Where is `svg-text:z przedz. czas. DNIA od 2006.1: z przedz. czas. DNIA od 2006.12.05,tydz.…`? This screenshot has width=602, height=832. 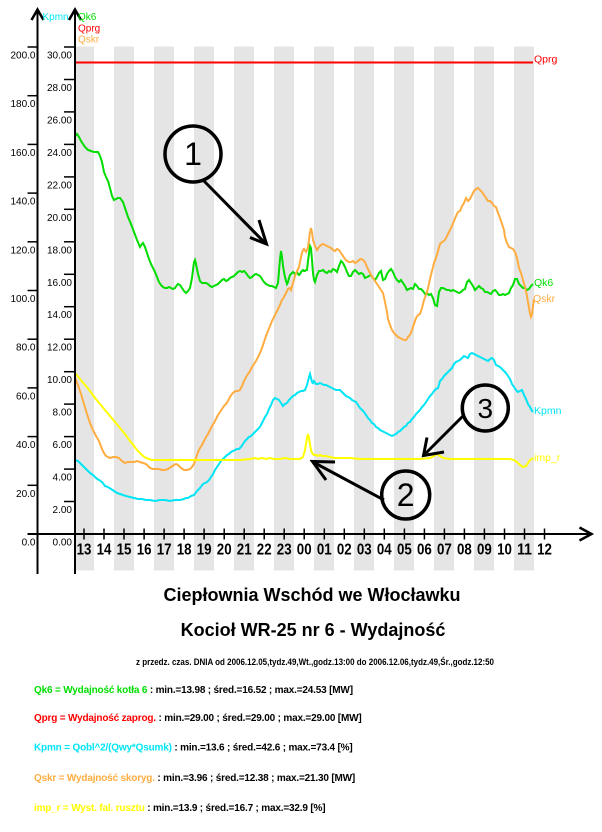 svg-text:z przedz. czas. DNIA od 2006.1: z przedz. czas. DNIA od 2006.12.05,tydz.… is located at coordinates (315, 662).